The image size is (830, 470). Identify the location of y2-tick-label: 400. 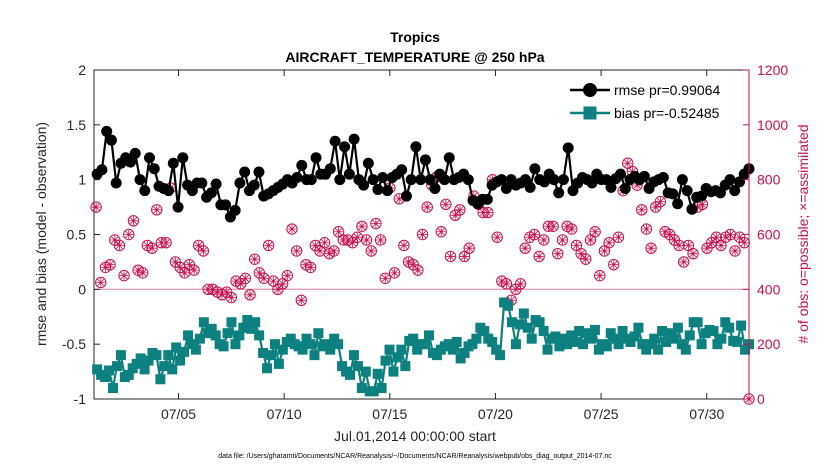
(769, 289).